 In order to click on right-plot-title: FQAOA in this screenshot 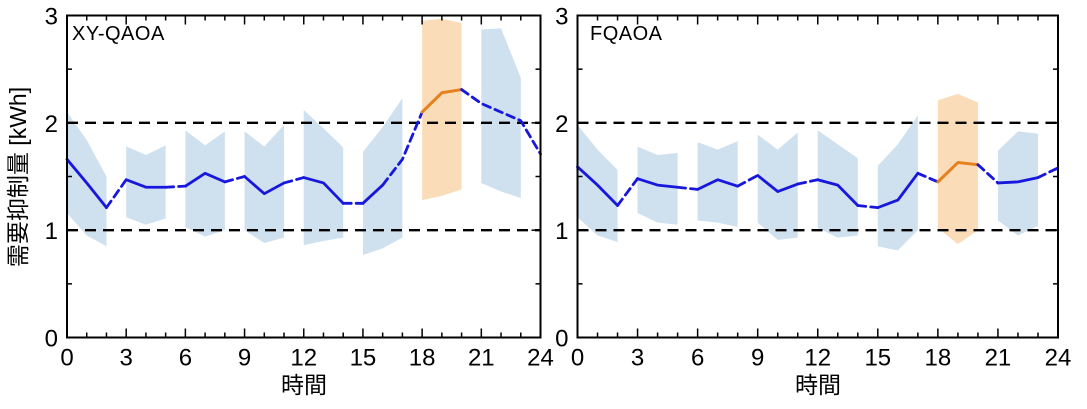, I will do `click(626, 34)`.